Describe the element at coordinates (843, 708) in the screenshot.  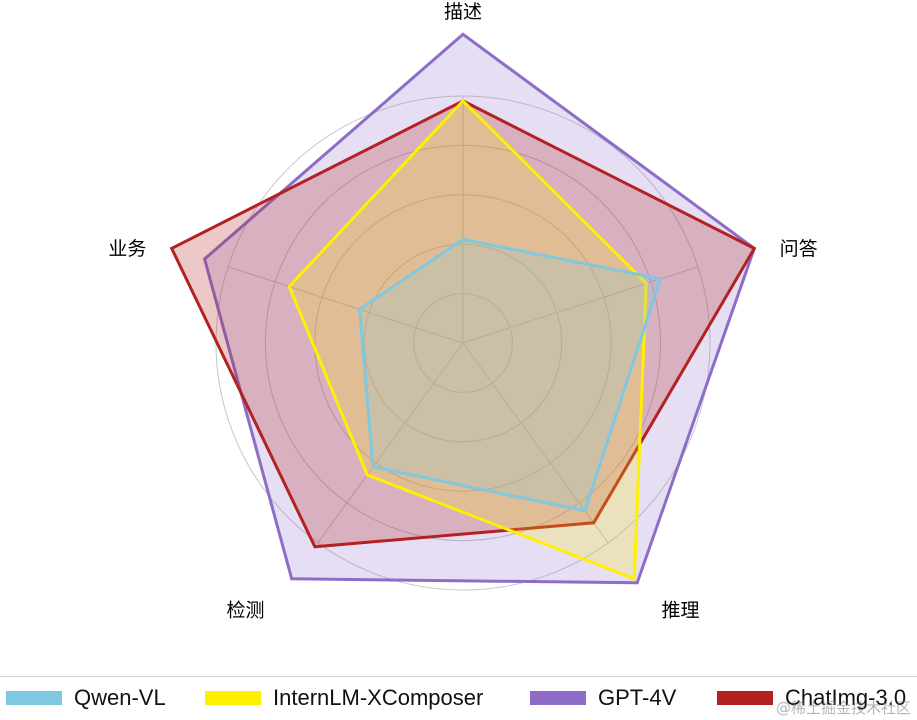
I see `watermark: @稀土掘金技术社区` at that location.